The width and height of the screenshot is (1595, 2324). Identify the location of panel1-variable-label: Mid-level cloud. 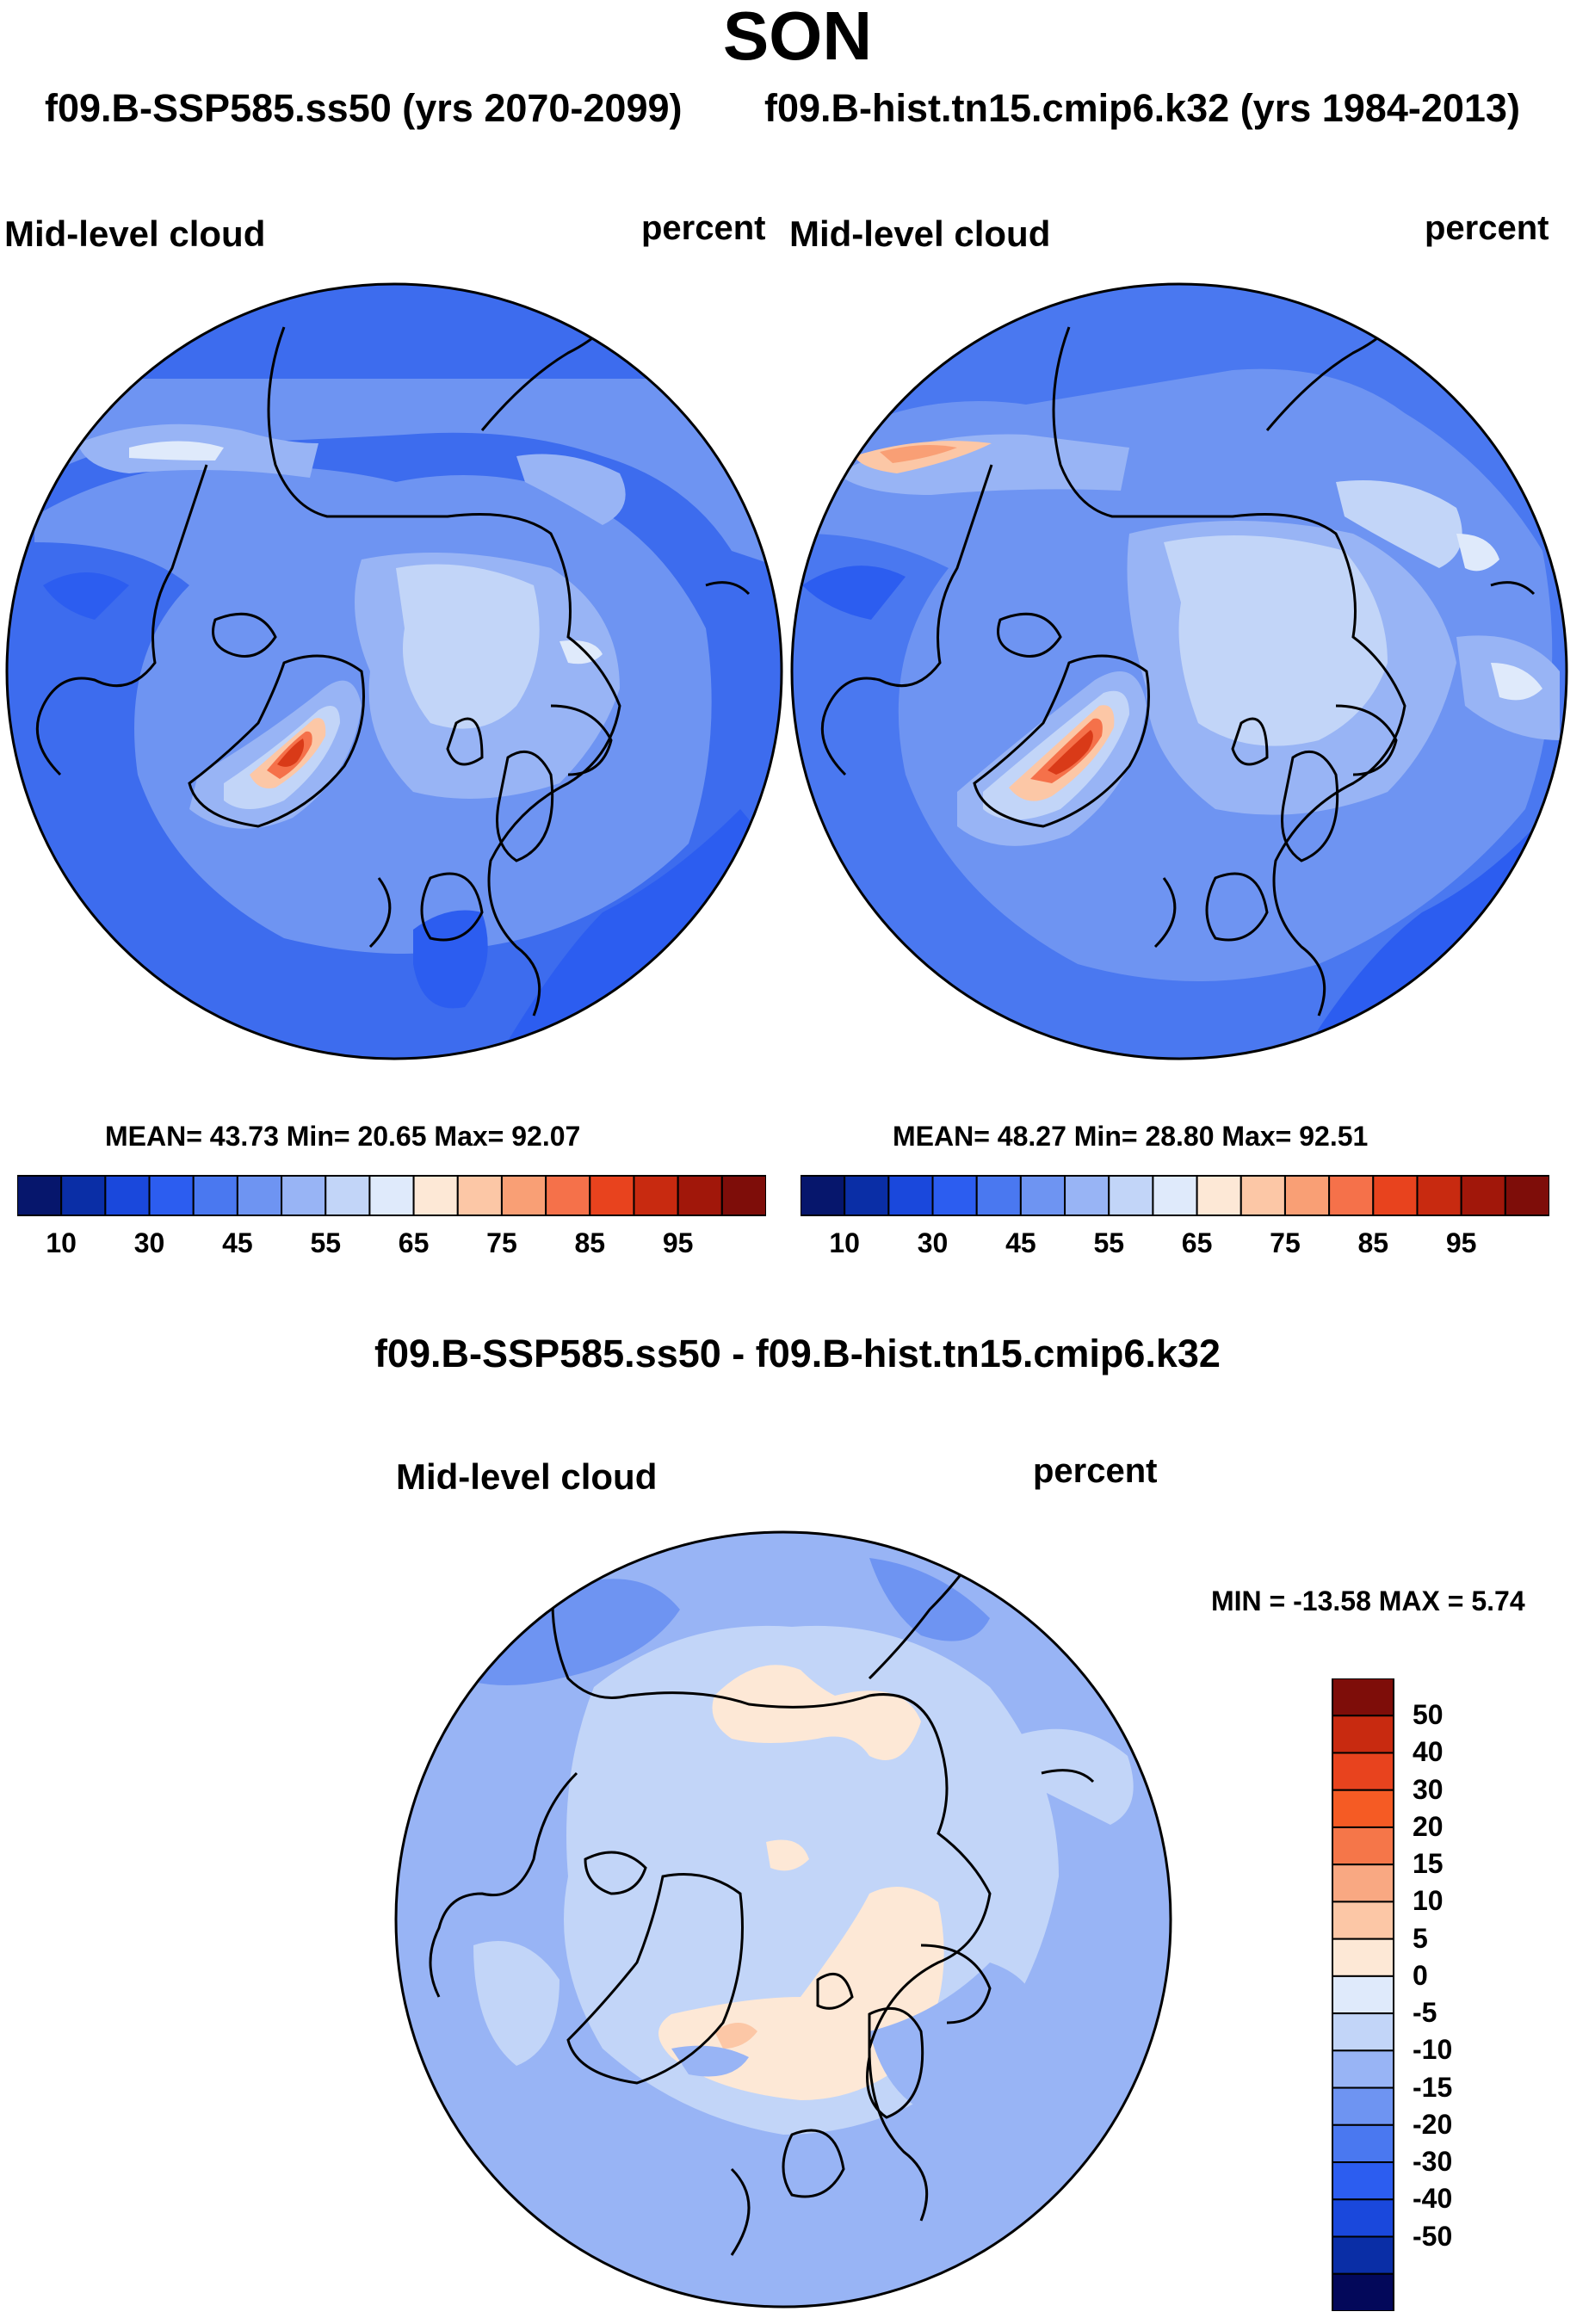
(135, 233).